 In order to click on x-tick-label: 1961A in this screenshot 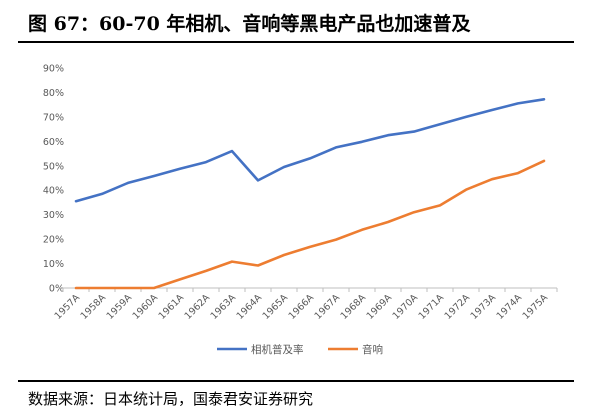, I will do `click(172, 307)`.